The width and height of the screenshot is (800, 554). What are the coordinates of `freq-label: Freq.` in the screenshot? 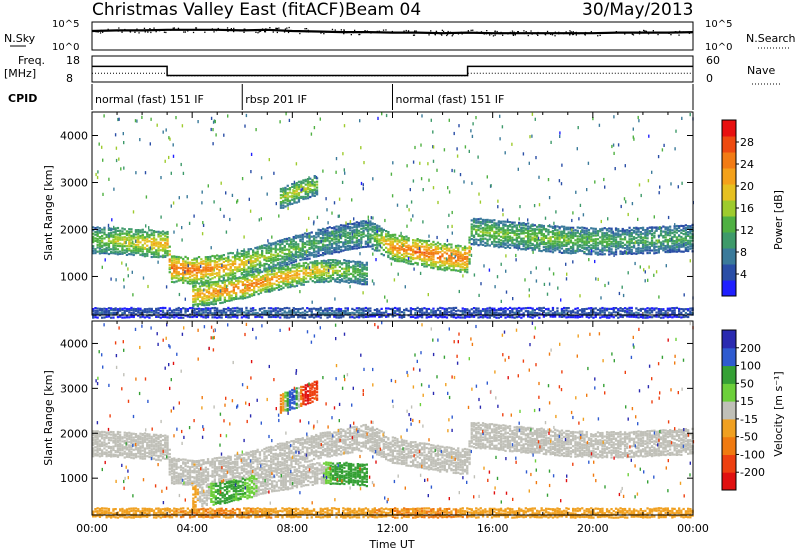 It's located at (31, 60).